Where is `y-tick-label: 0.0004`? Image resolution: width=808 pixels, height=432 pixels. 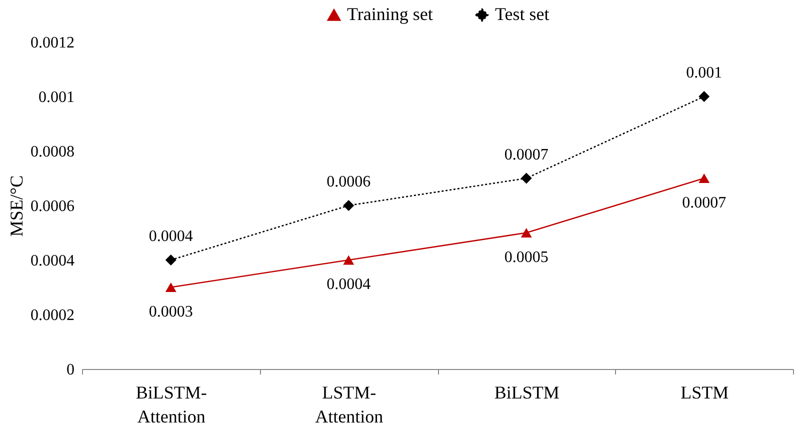
y-tick-label: 0.0004 is located at coordinates (52, 261).